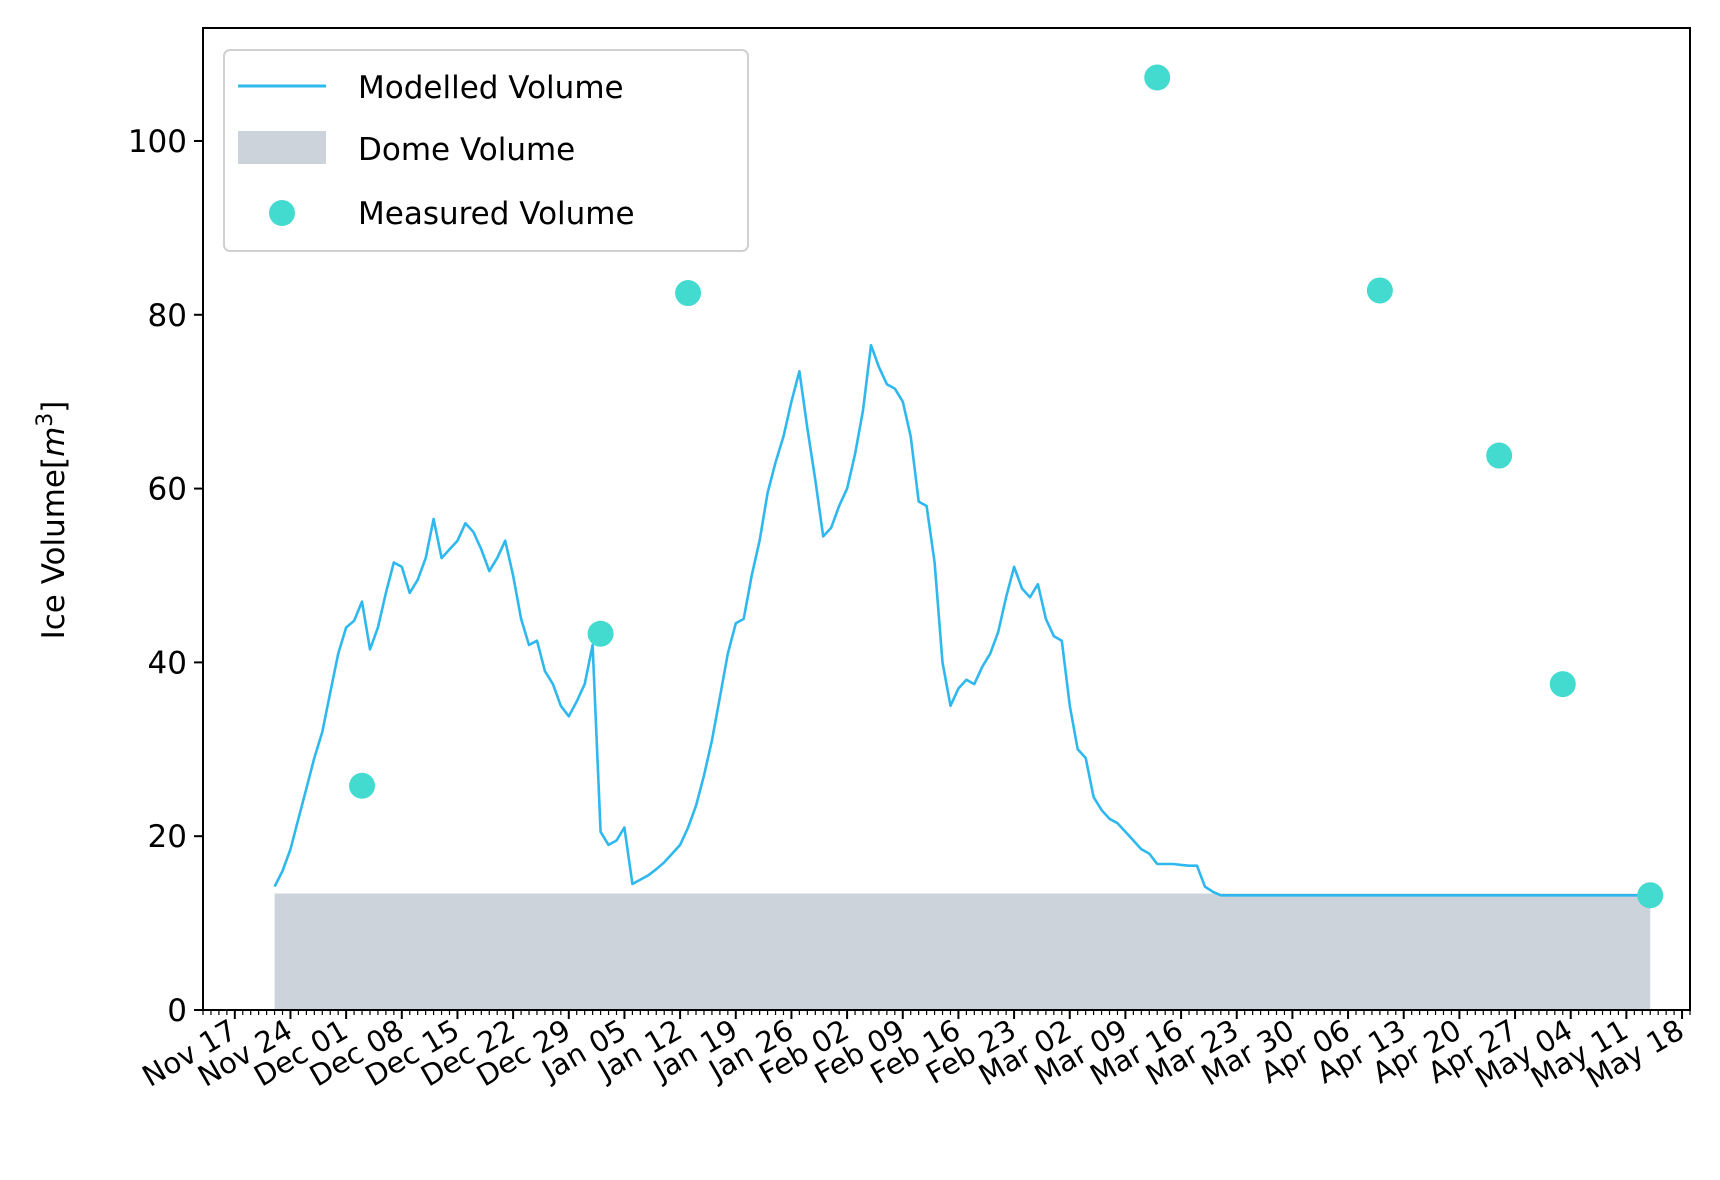 The width and height of the screenshot is (1720, 1180). Describe the element at coordinates (177, 1011) in the screenshot. I see `y-tick-label-0: 0` at that location.